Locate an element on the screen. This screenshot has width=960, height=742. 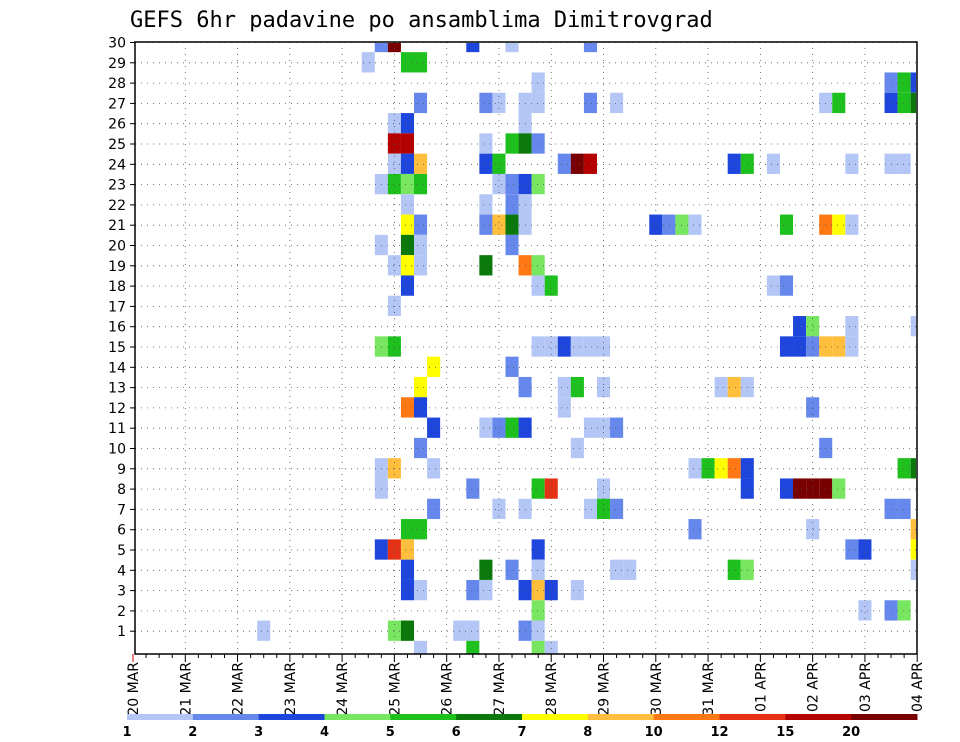
colorbar-label: 12 is located at coordinates (719, 732).